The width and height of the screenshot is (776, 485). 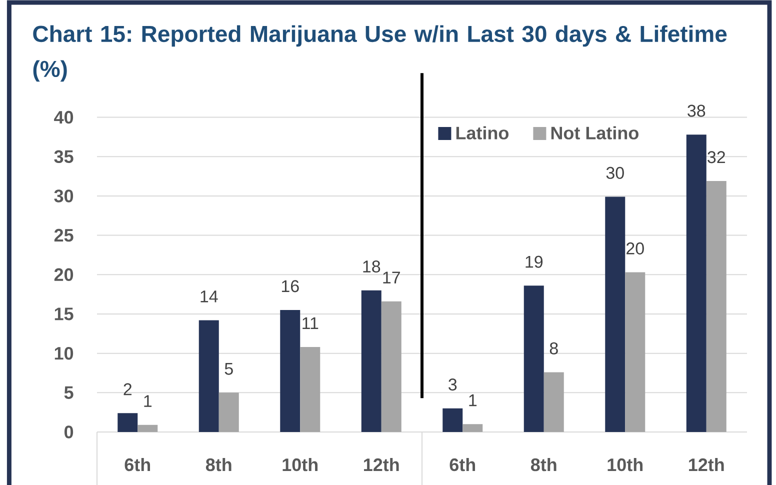 I want to click on y-tick-label: 40, so click(x=64, y=117).